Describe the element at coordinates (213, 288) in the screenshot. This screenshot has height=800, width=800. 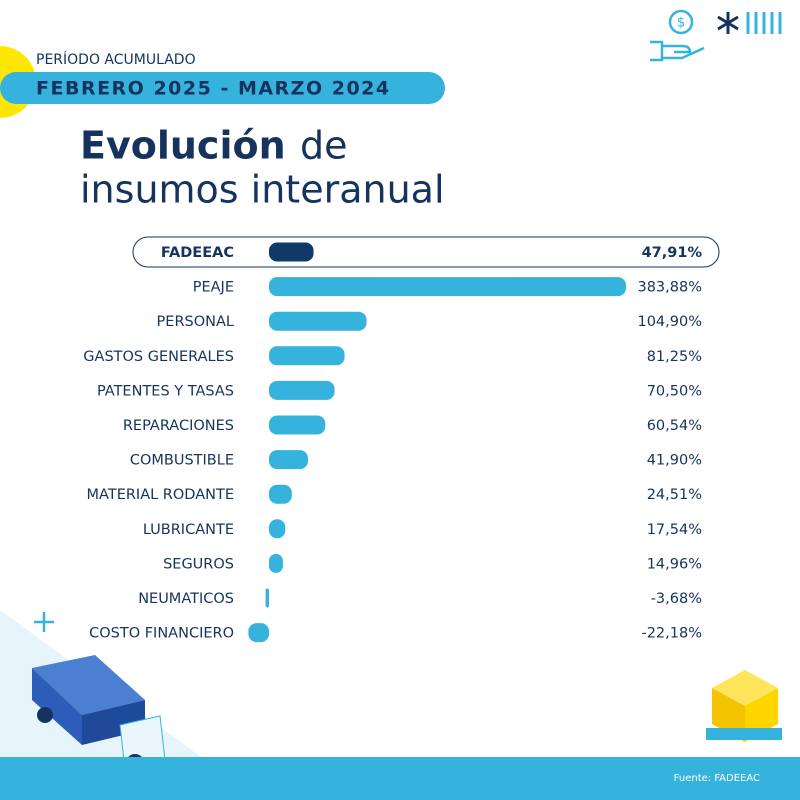
I see `category-label: PEAJE` at that location.